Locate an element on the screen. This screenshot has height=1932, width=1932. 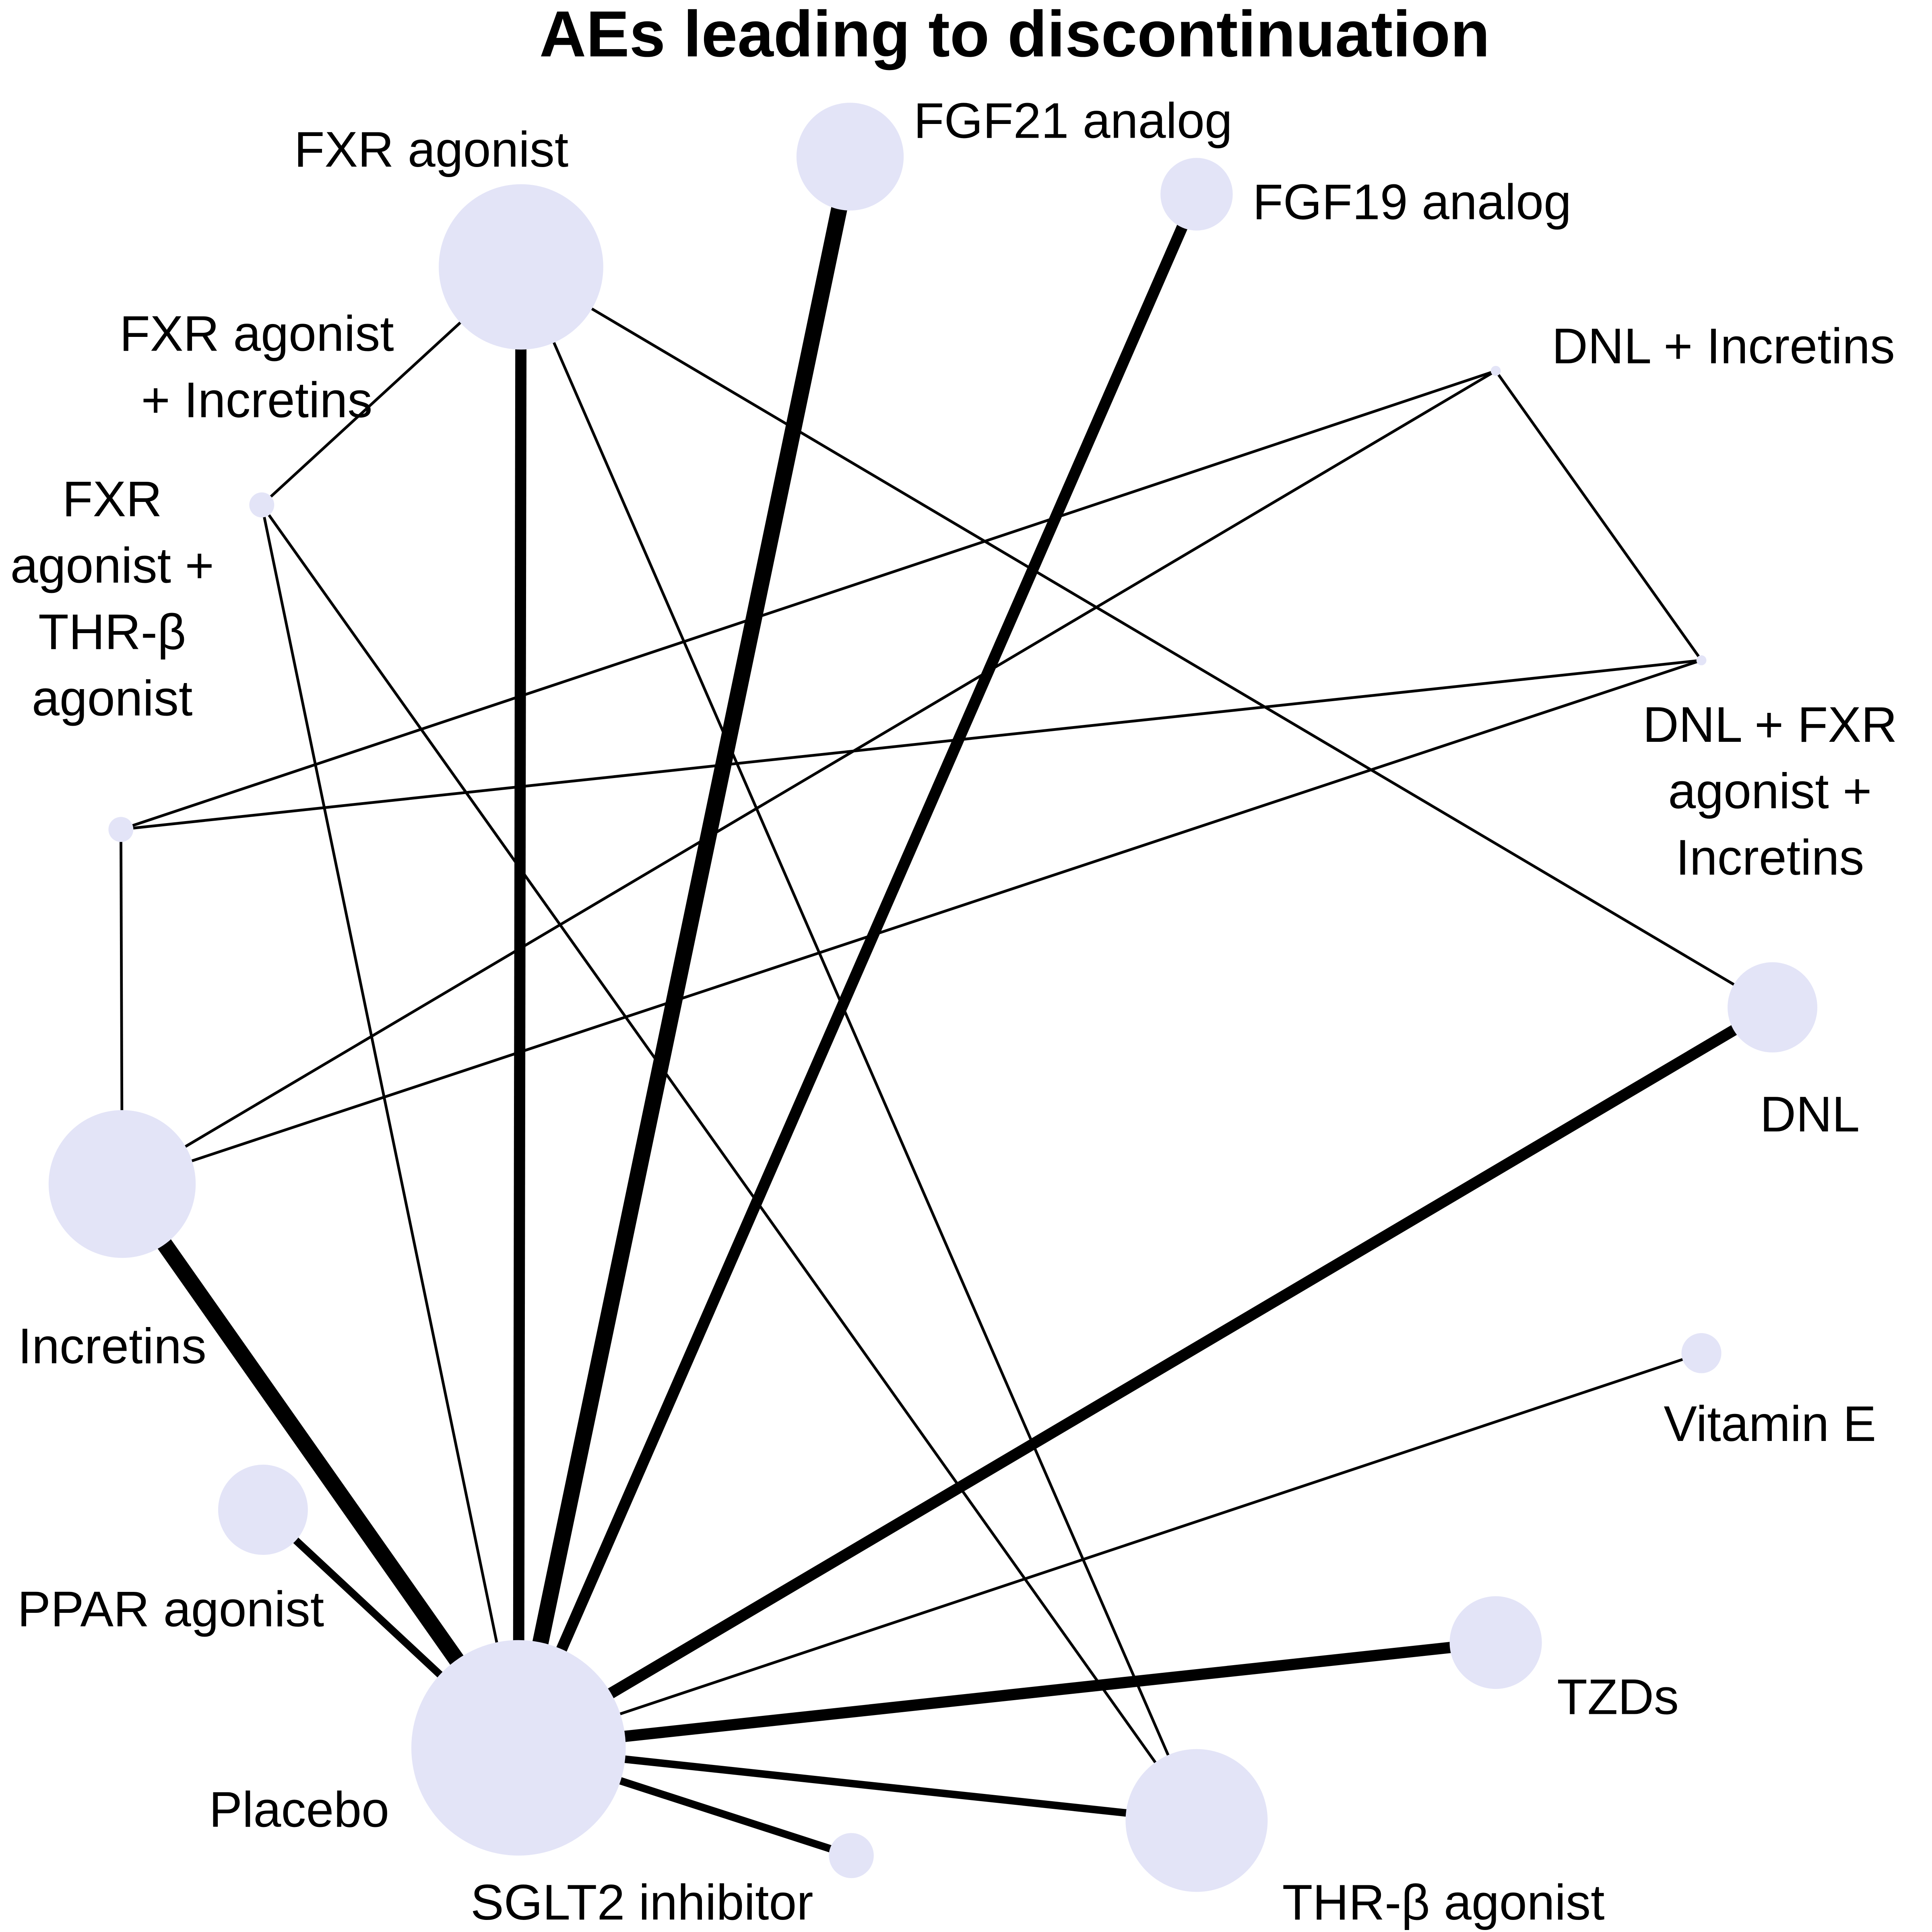
edge-placebo-incretins is located at coordinates (320, 1466).